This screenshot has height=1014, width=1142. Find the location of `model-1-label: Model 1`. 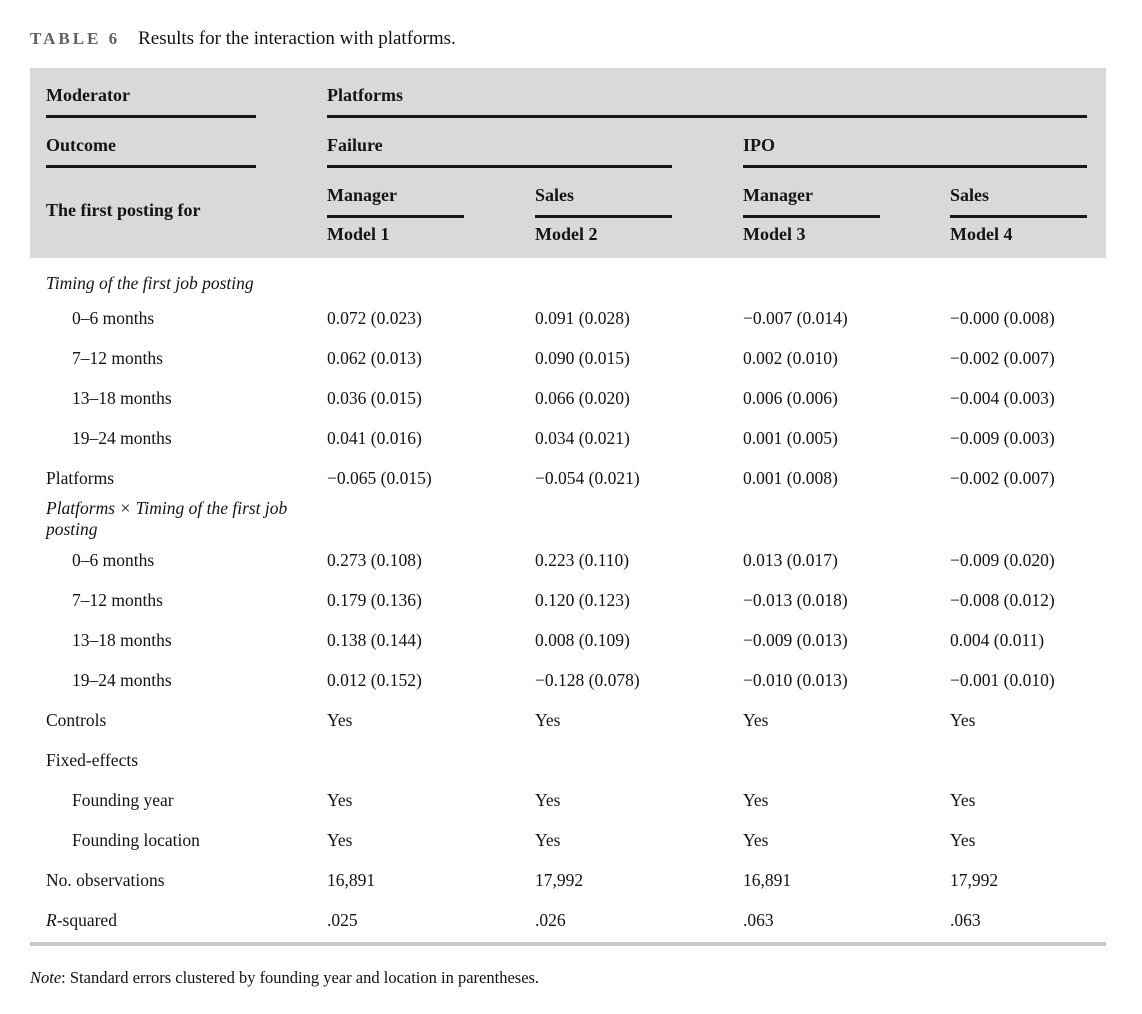

model-1-label: Model 1 is located at coordinates (358, 234).